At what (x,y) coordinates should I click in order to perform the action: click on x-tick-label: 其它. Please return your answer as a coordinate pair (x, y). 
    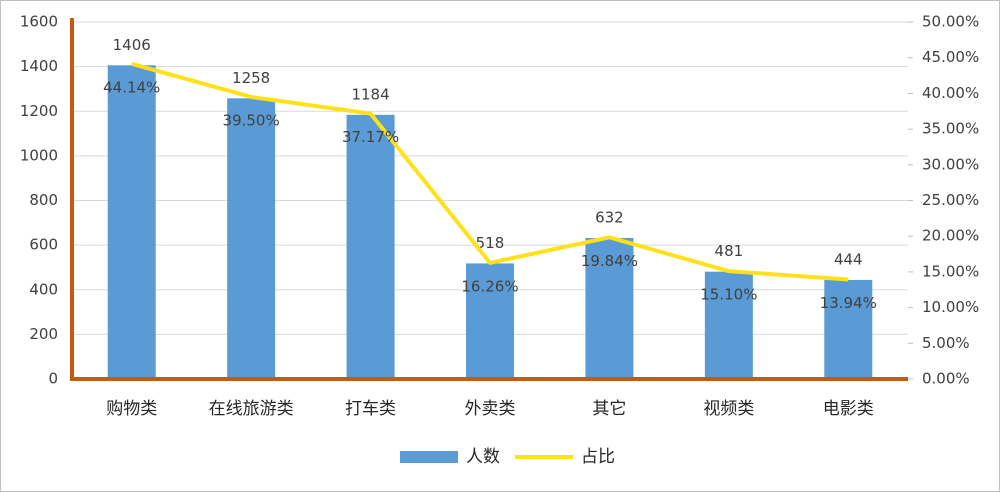
    Looking at the image, I should click on (609, 409).